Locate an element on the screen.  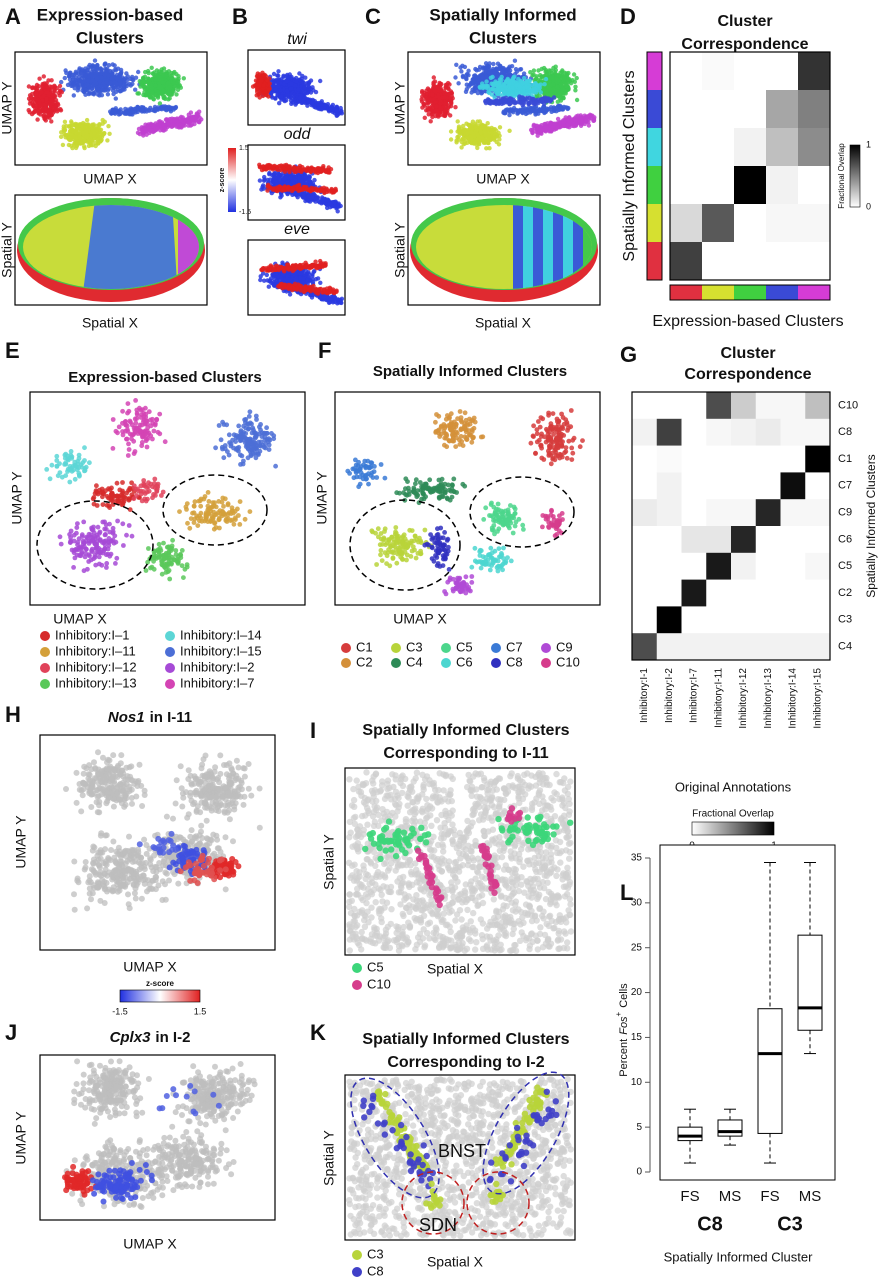
axis-label: UMAP X is located at coordinates (503, 179).